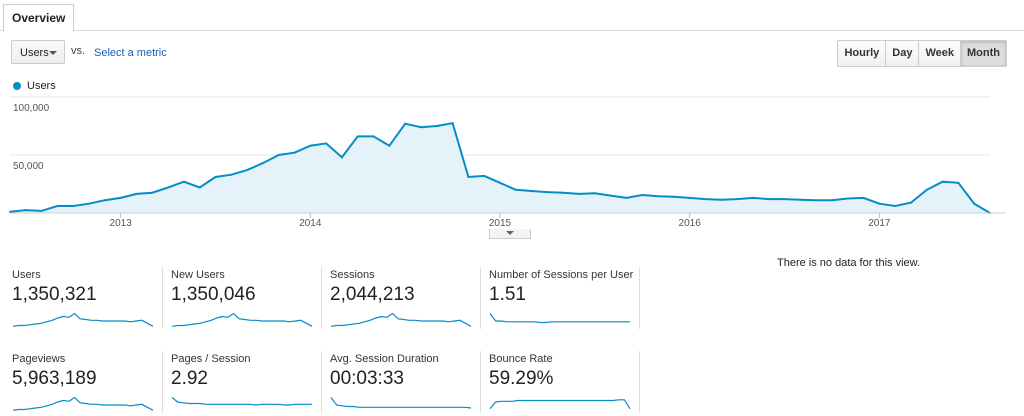  Describe the element at coordinates (78, 51) in the screenshot. I see `vs-label: vs.` at that location.